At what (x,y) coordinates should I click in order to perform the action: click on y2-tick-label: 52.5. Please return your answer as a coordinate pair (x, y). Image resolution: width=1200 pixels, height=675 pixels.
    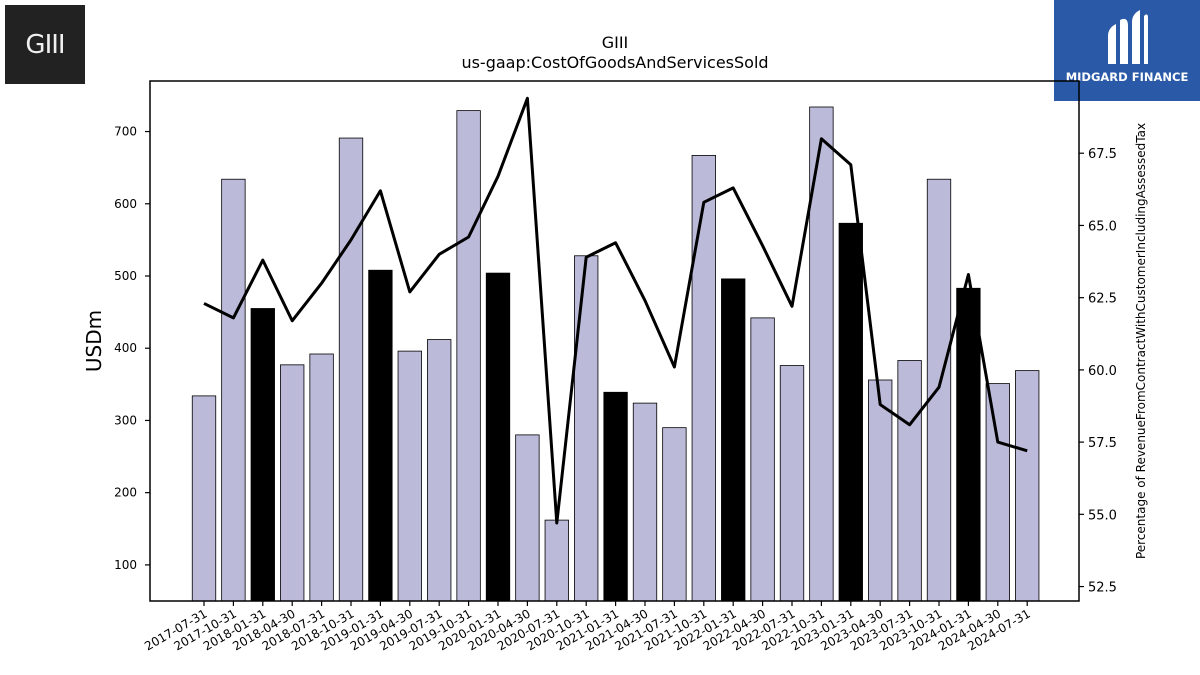
    Looking at the image, I should click on (1102, 588).